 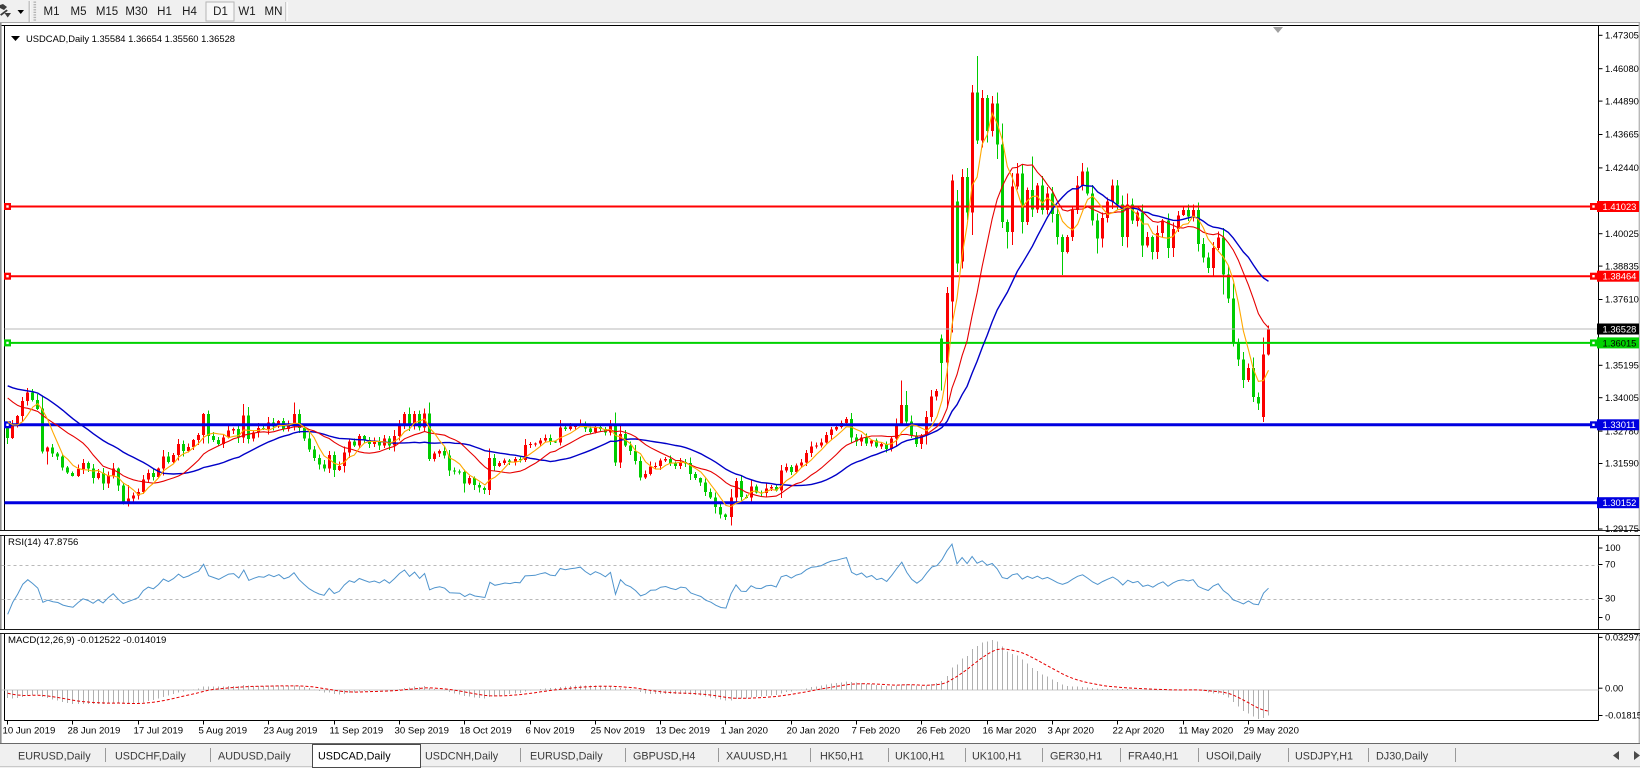 I want to click on svg-text: 0, so click(x=1607, y=617).